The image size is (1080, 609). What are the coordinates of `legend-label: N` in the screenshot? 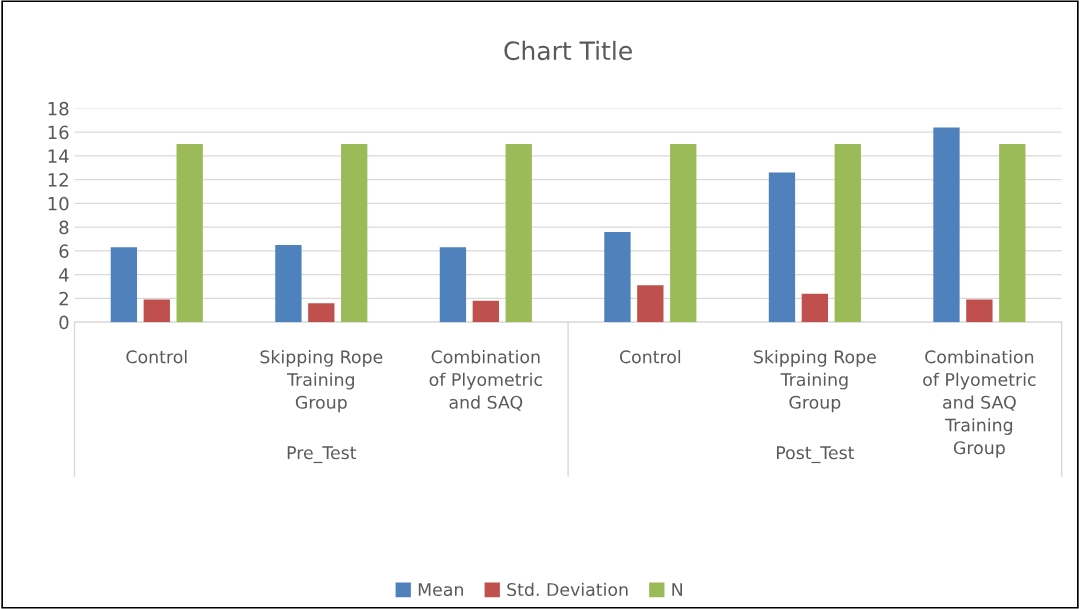 It's located at (677, 589).